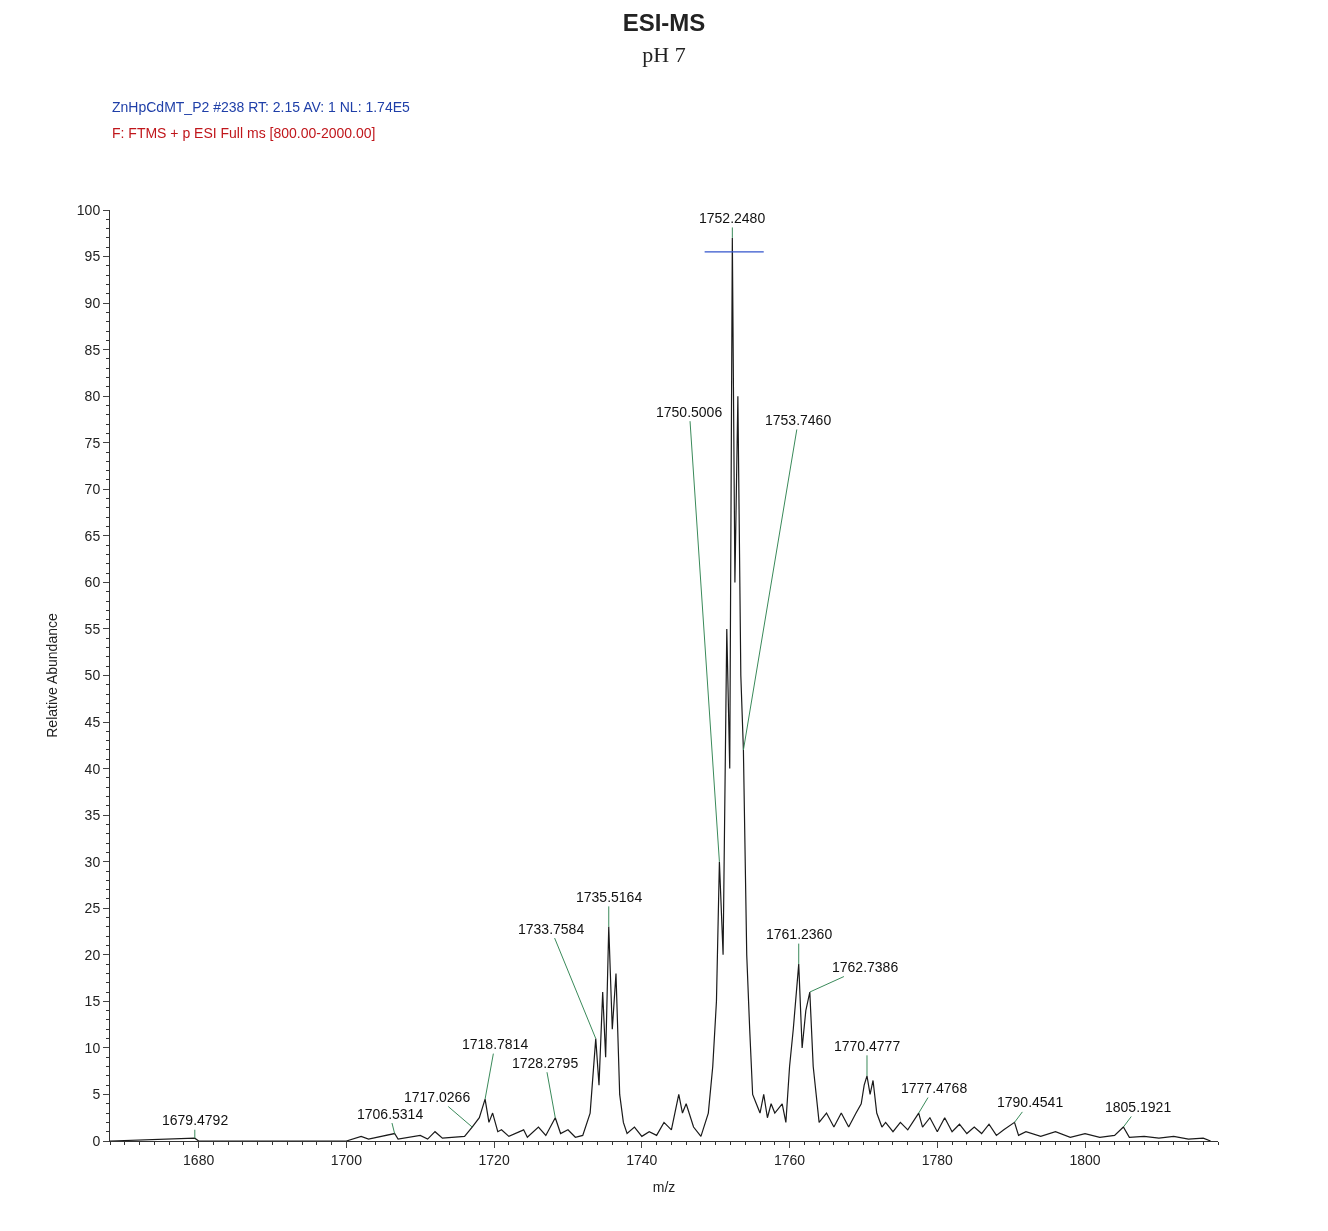 This screenshot has height=1231, width=1328. I want to click on annotation: 1733.7584, so click(551, 929).